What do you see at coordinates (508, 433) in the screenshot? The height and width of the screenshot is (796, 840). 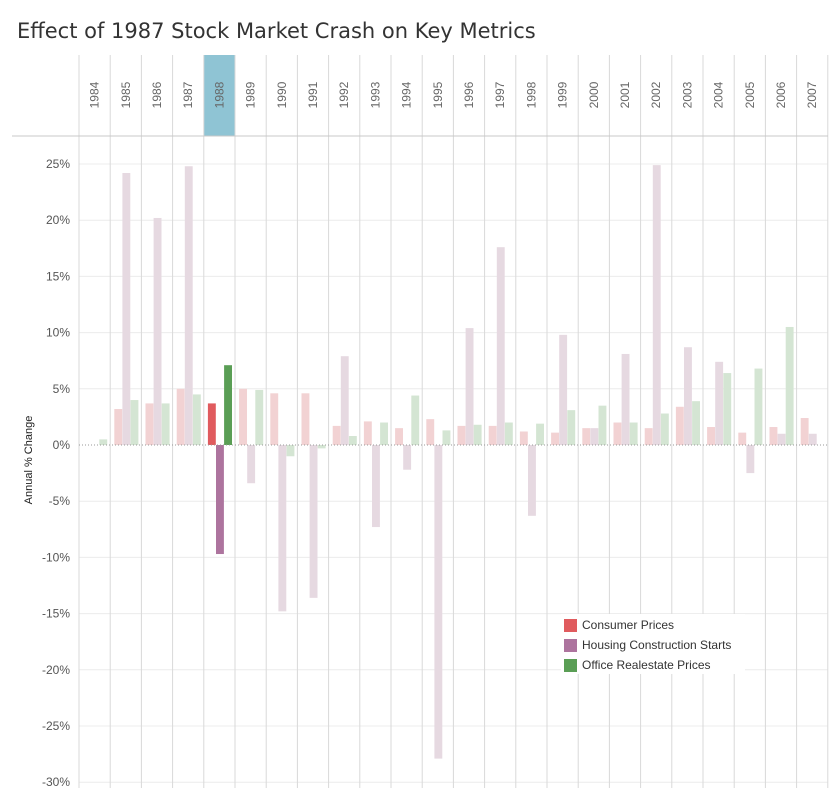 I see `bar-office-realestate-prices-1997` at bounding box center [508, 433].